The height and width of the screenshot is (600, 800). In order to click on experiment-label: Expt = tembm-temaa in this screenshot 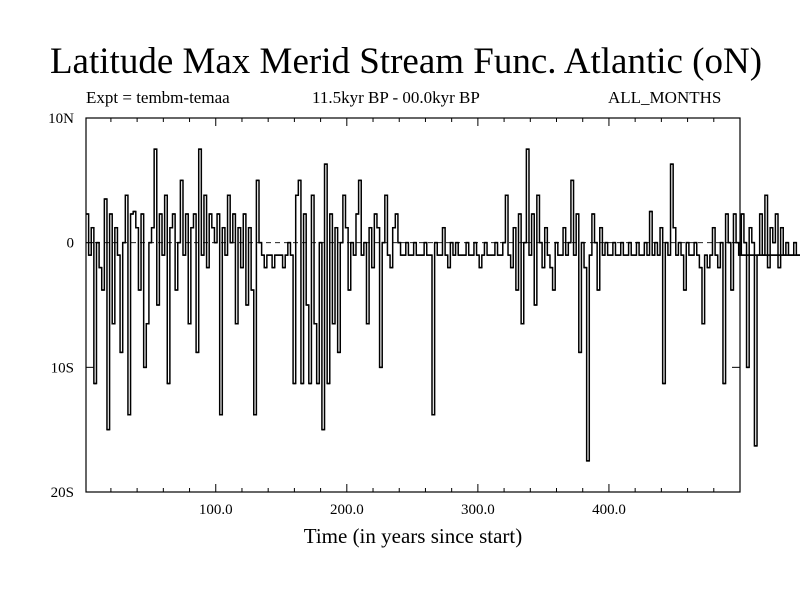, I will do `click(158, 97)`.